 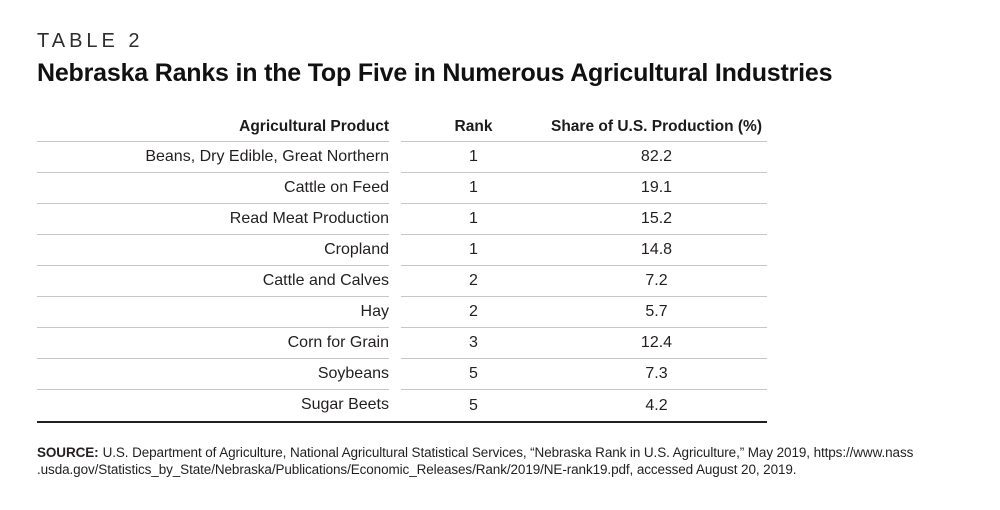 I want to click on table-number-label: TABLE 2, so click(x=90, y=41).